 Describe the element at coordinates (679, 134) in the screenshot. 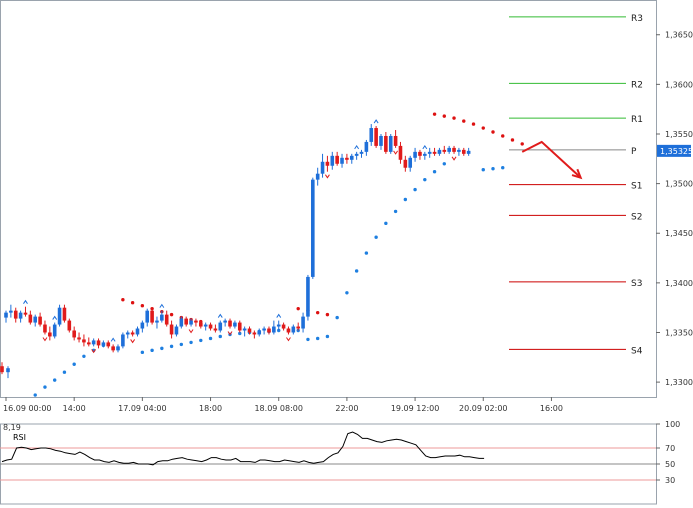

I see `y-tick-label: 1,3550` at that location.